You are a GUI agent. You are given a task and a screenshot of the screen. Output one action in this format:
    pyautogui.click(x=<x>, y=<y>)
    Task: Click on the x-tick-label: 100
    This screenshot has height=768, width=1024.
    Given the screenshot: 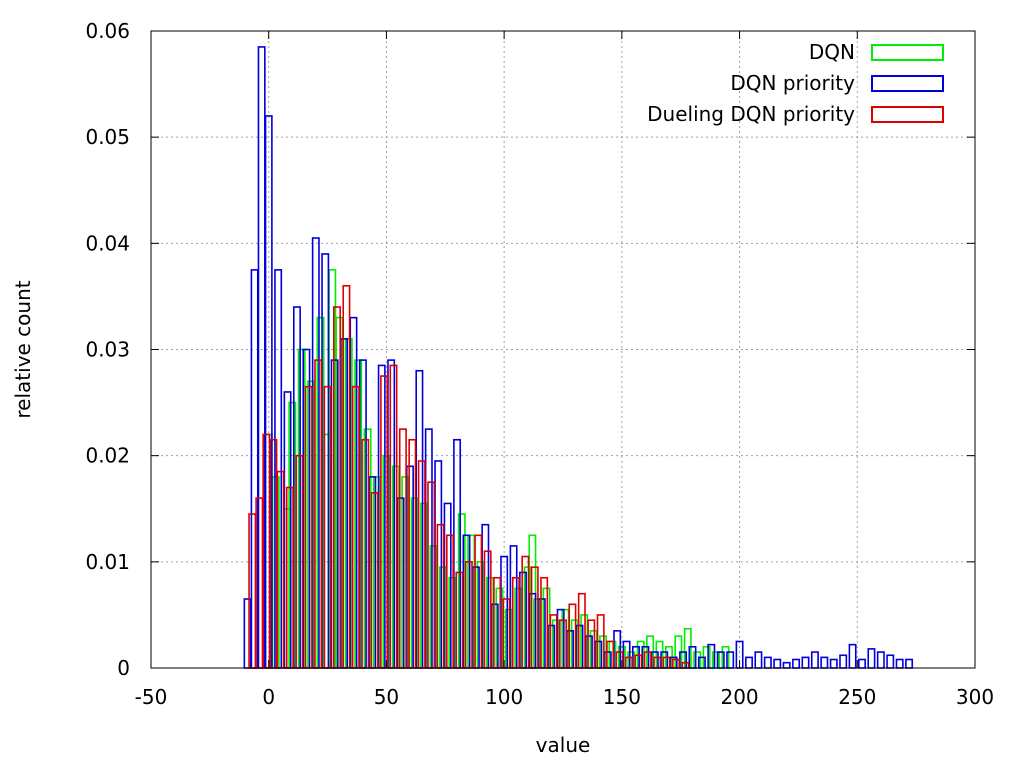 What is the action you would take?
    pyautogui.click(x=504, y=697)
    